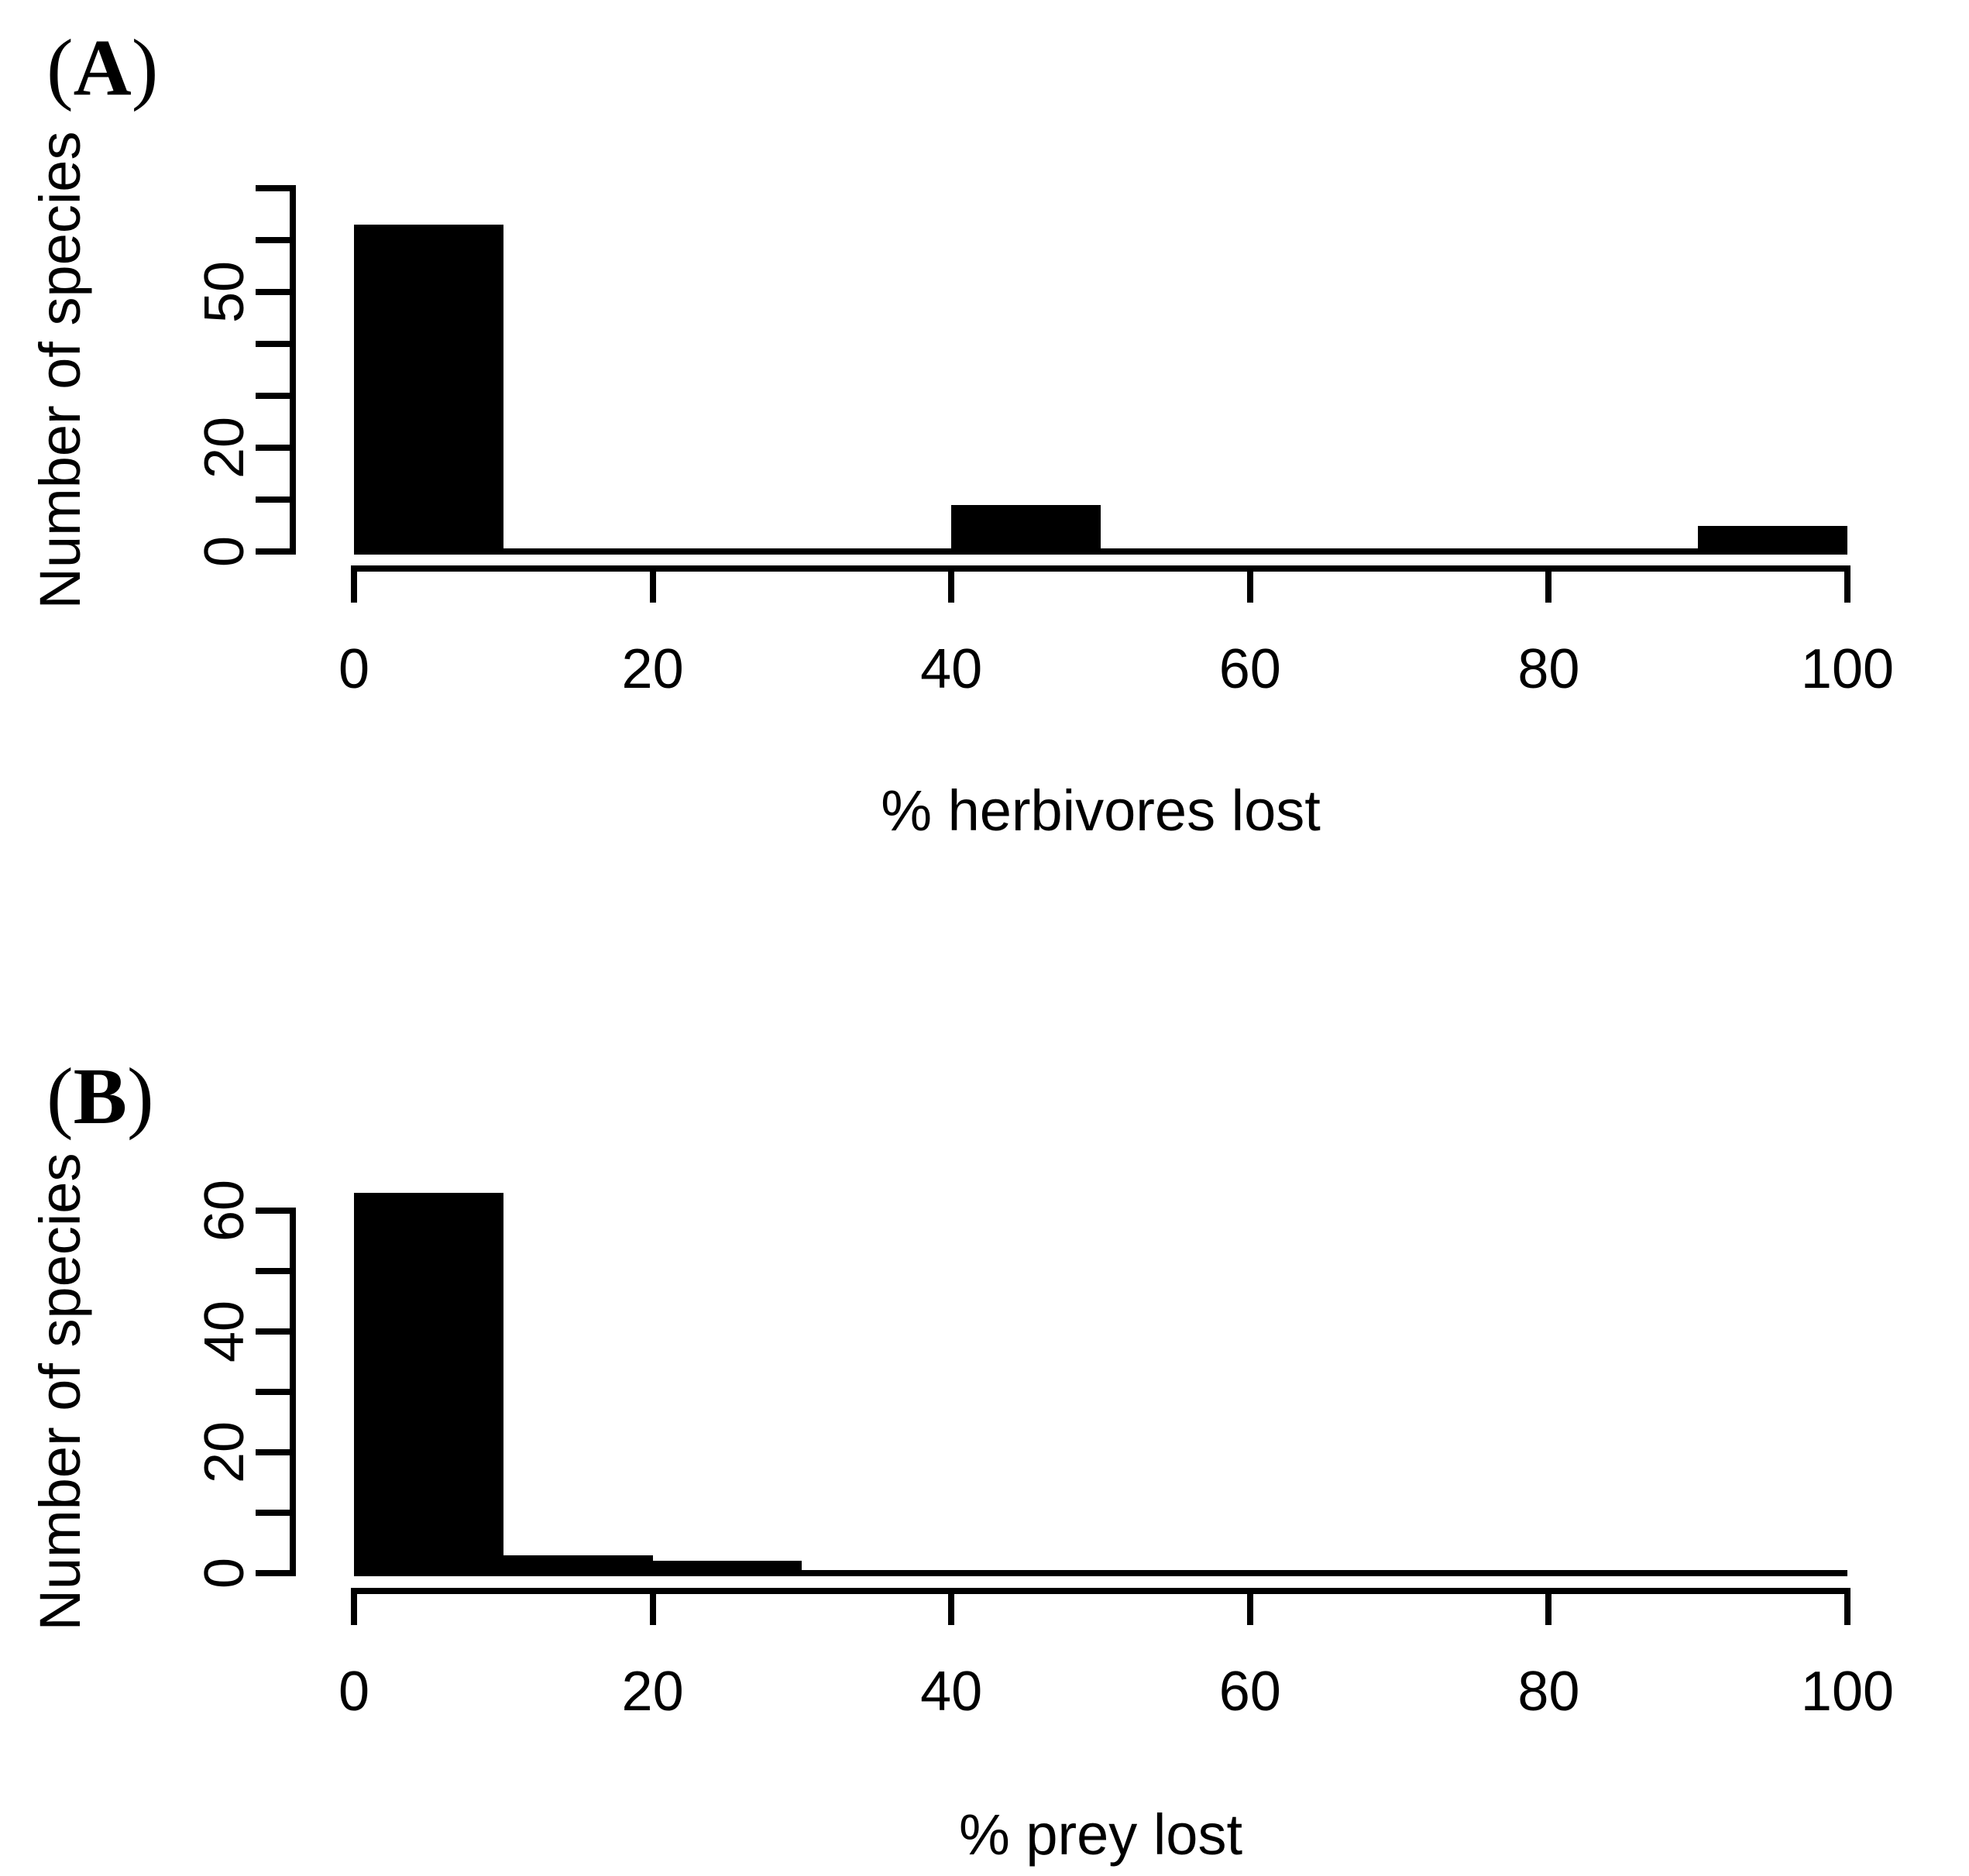  Describe the element at coordinates (428, 1384) in the screenshot. I see `histogram-bar-b` at that location.